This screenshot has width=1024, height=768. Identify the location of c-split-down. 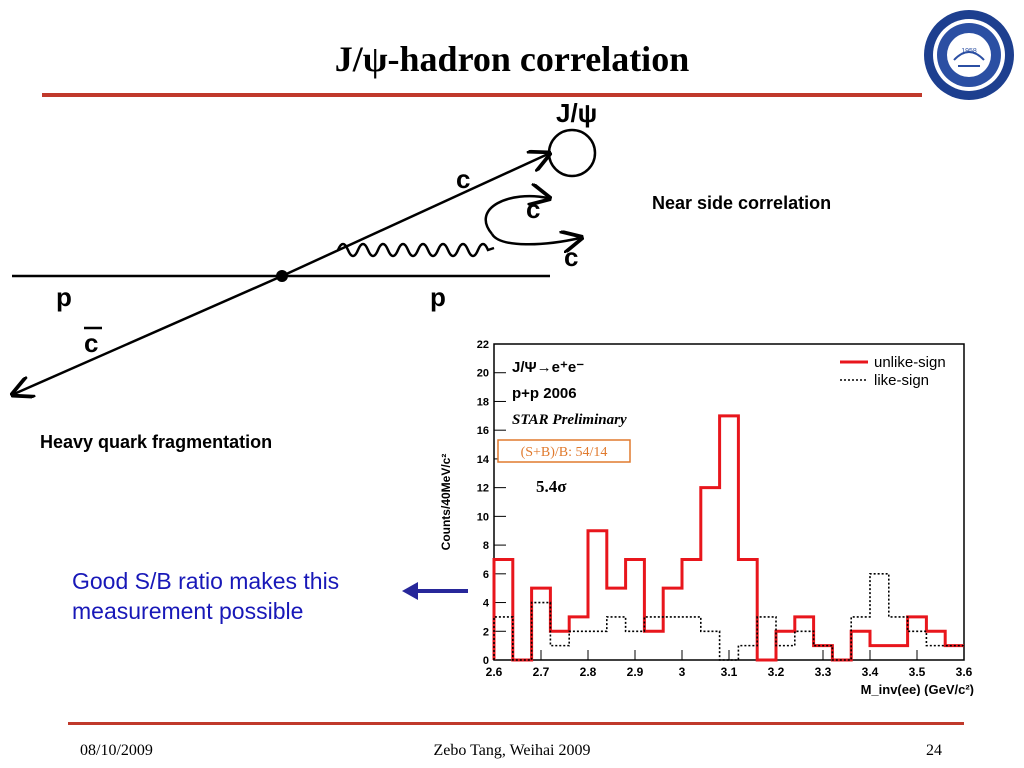
(535, 239).